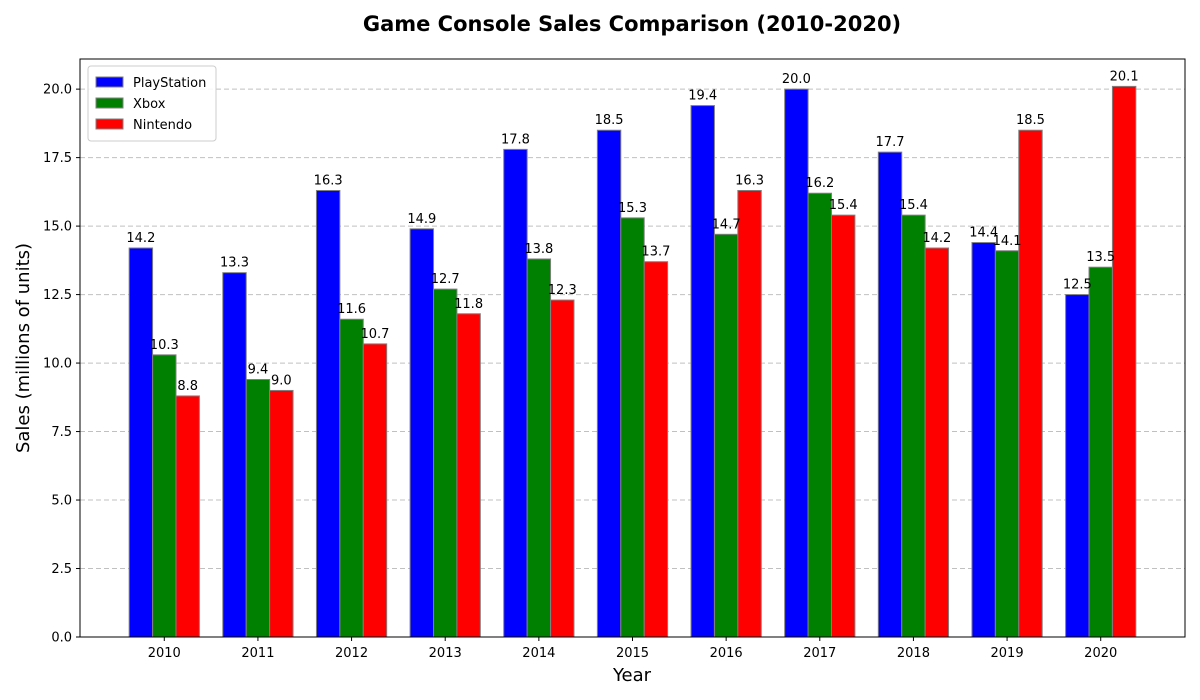  What do you see at coordinates (57, 364) in the screenshot?
I see `y-tick-label: 10.0` at bounding box center [57, 364].